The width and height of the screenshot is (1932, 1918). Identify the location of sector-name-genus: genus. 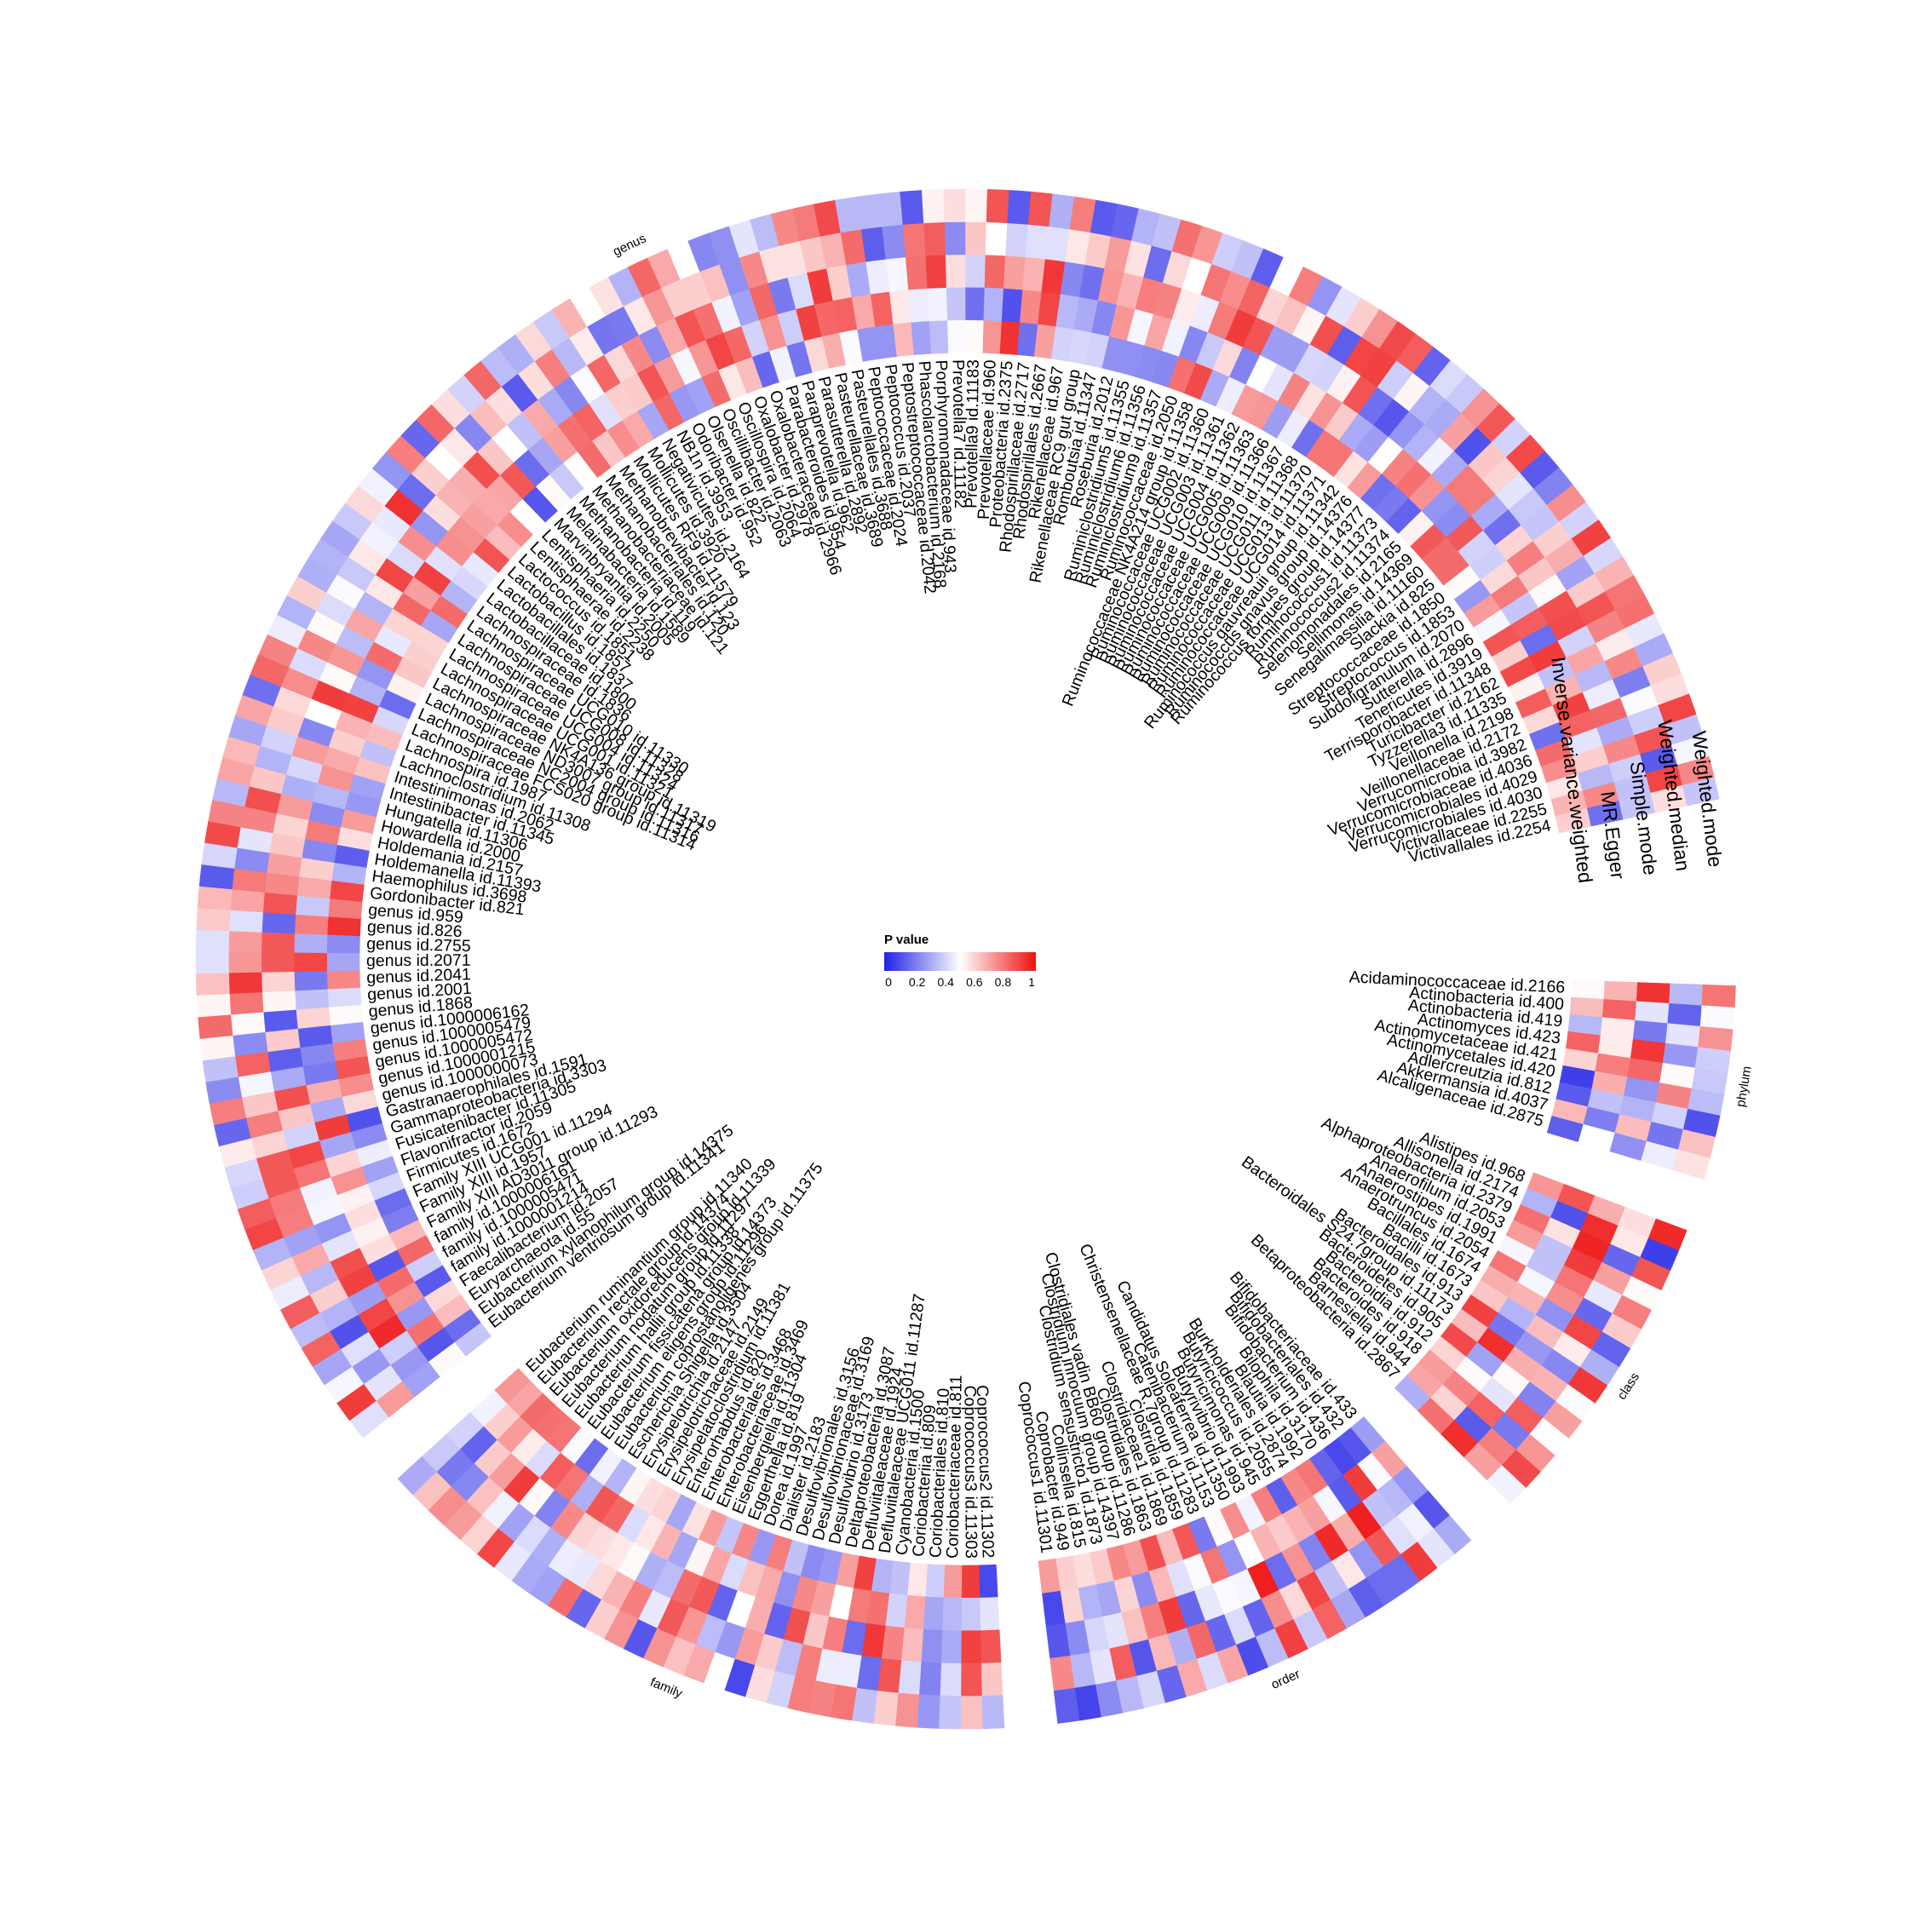
(629, 245).